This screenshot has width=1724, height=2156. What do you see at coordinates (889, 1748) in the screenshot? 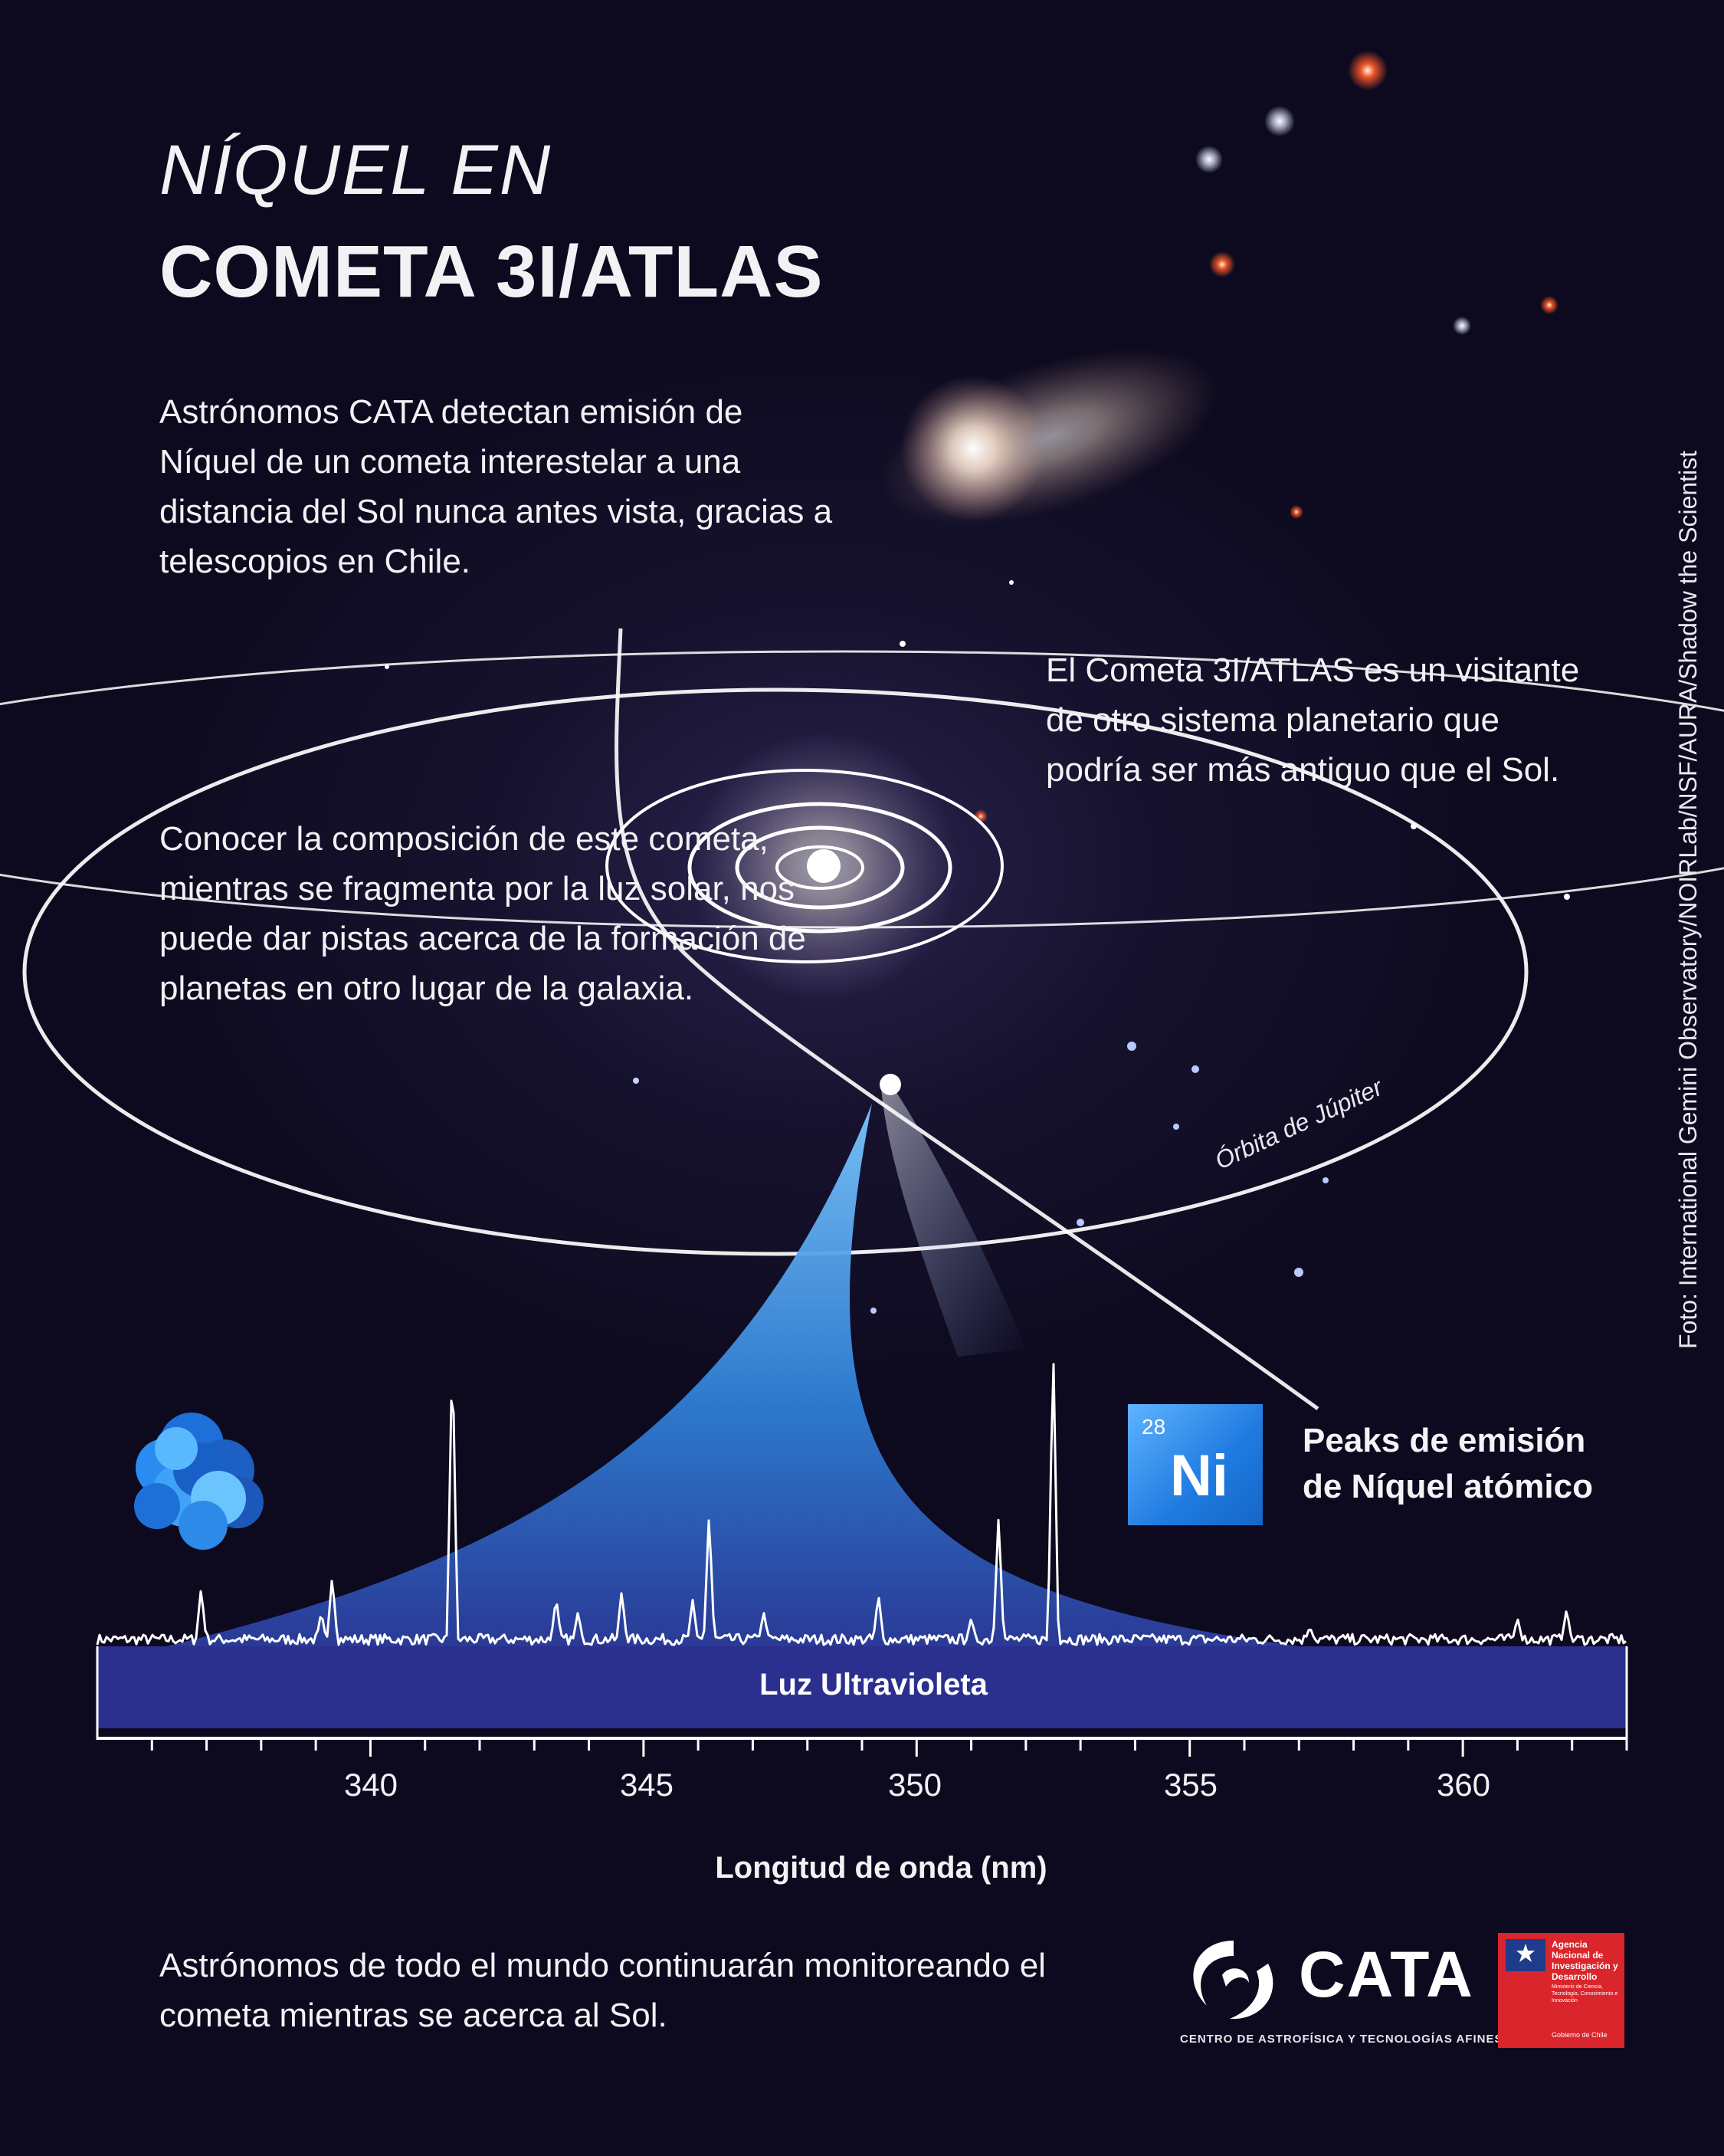
I see `x-axis-ticks` at bounding box center [889, 1748].